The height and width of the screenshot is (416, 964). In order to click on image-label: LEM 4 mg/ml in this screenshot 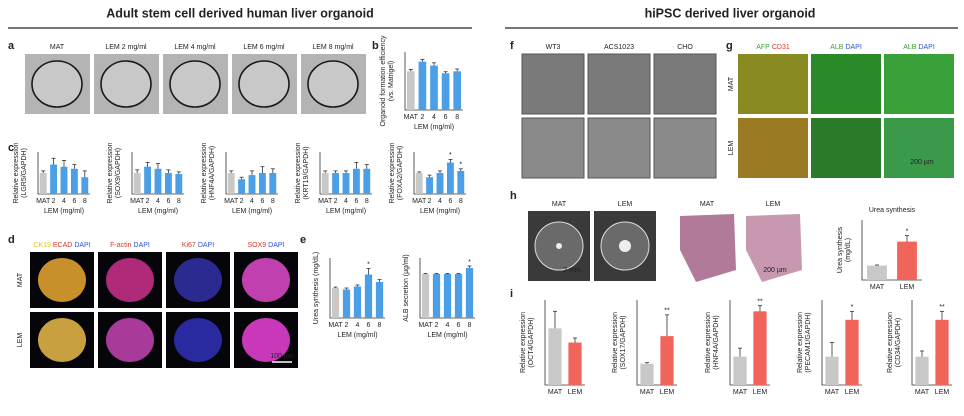, I will do `click(195, 47)`.